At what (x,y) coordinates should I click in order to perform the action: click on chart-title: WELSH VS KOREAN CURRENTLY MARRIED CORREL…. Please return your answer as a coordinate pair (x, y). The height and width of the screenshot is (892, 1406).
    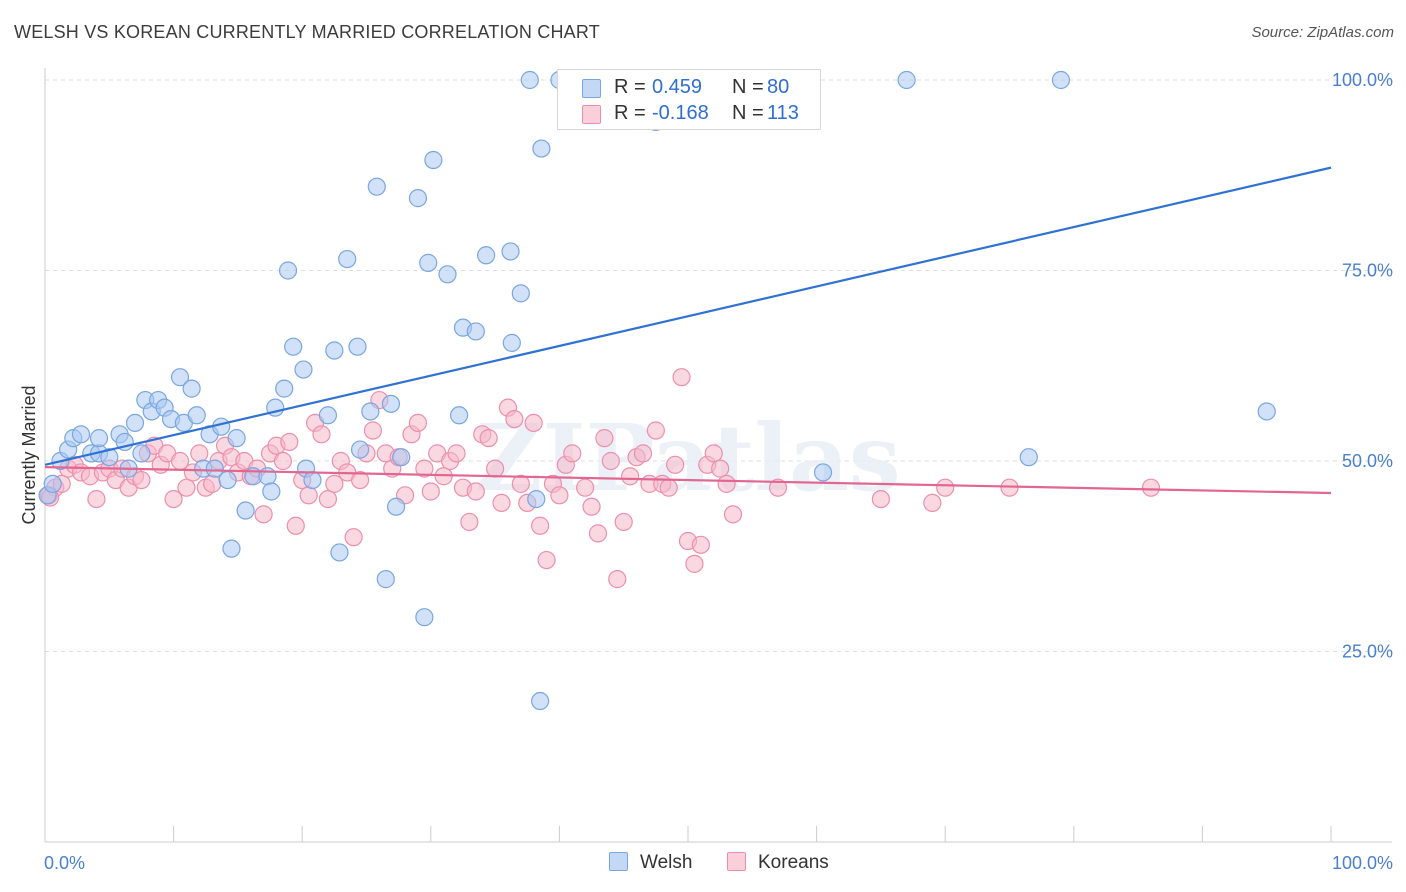
    Looking at the image, I should click on (307, 32).